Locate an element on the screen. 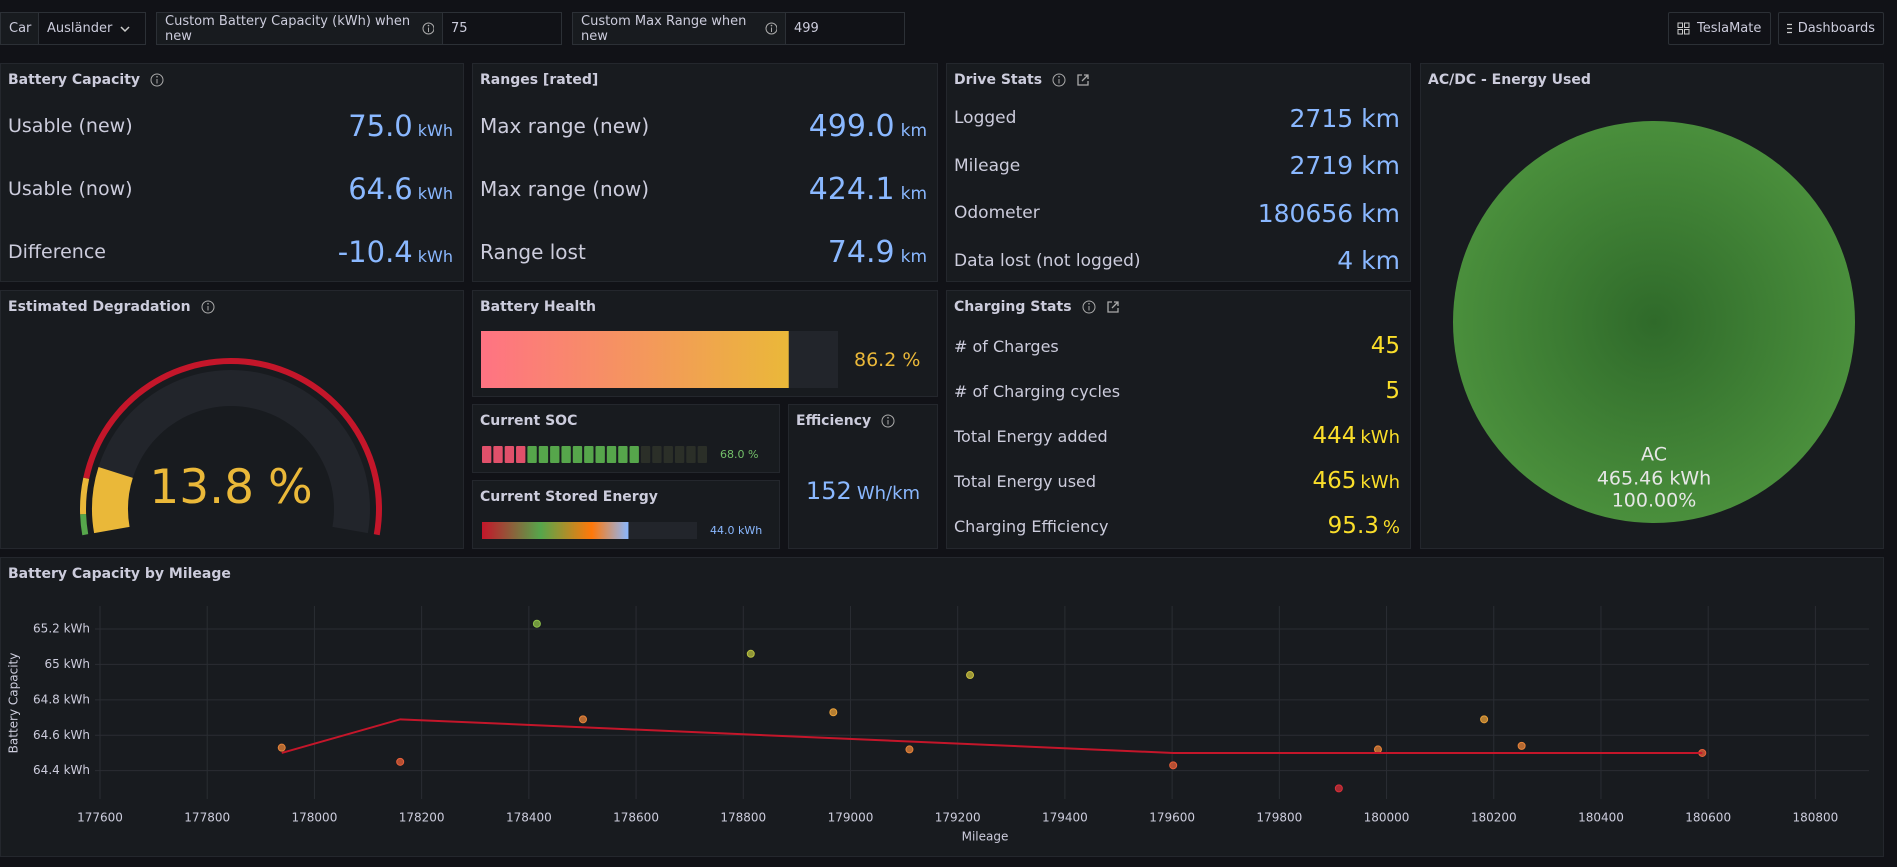  battery-health-panel: Battery Health 86.2% is located at coordinates (705, 343).